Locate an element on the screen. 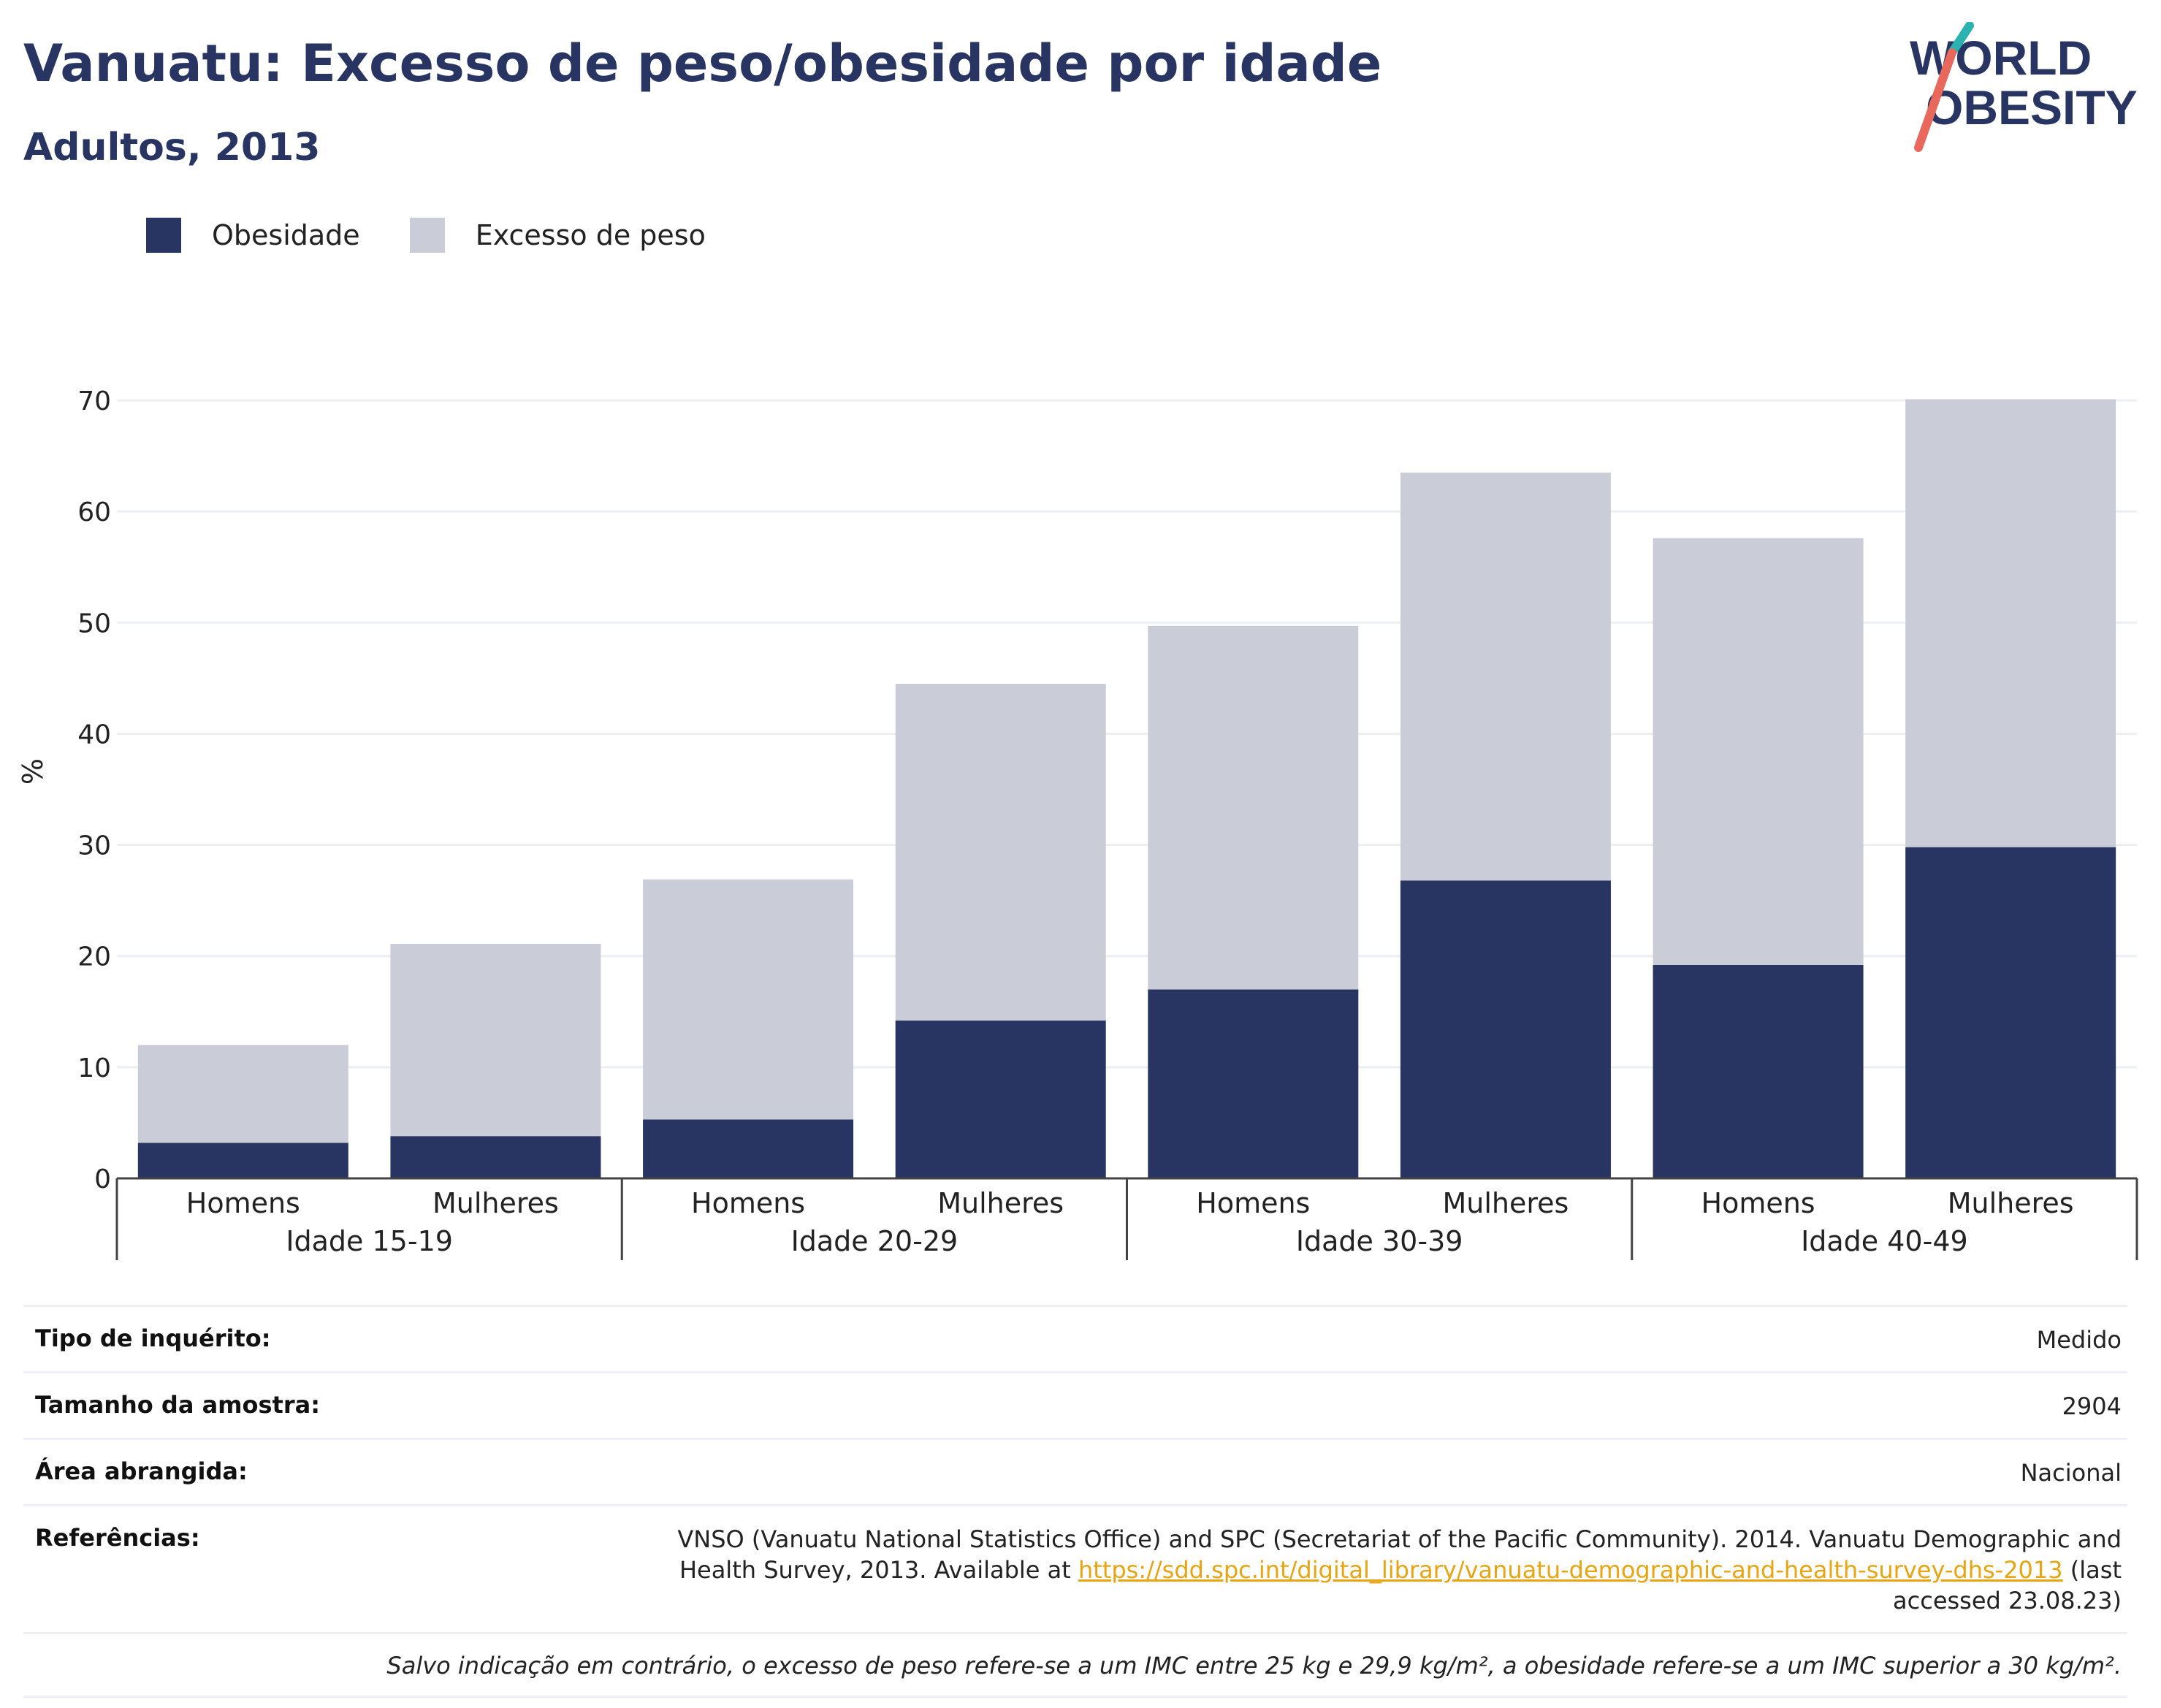 Image resolution: width=2161 pixels, height=1708 pixels. y-tick-label: 40 is located at coordinates (94, 735).